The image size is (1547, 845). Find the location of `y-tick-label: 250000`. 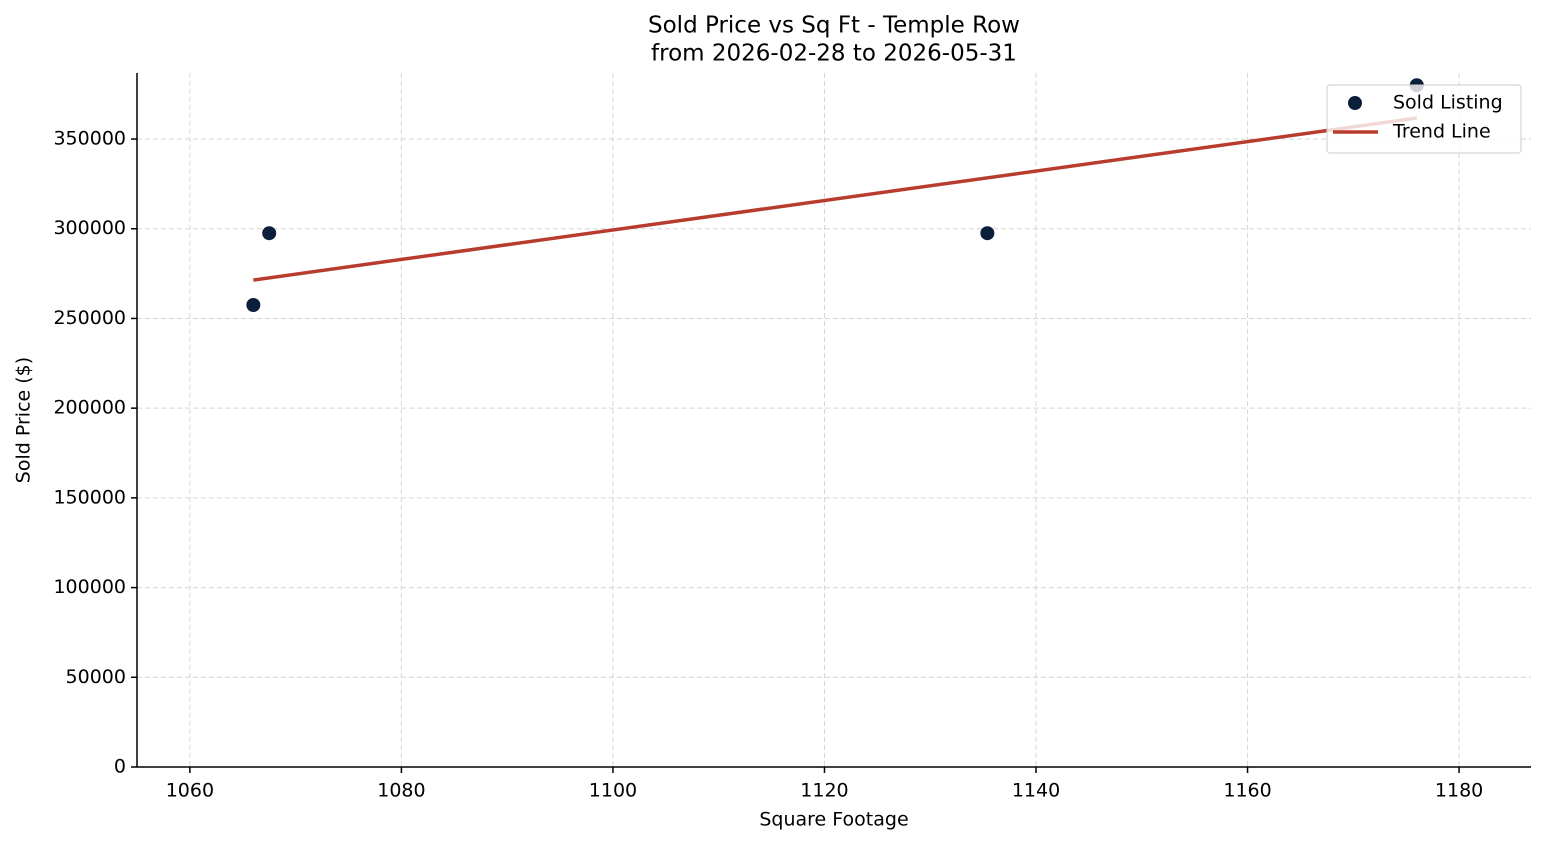

y-tick-label: 250000 is located at coordinates (89, 318).